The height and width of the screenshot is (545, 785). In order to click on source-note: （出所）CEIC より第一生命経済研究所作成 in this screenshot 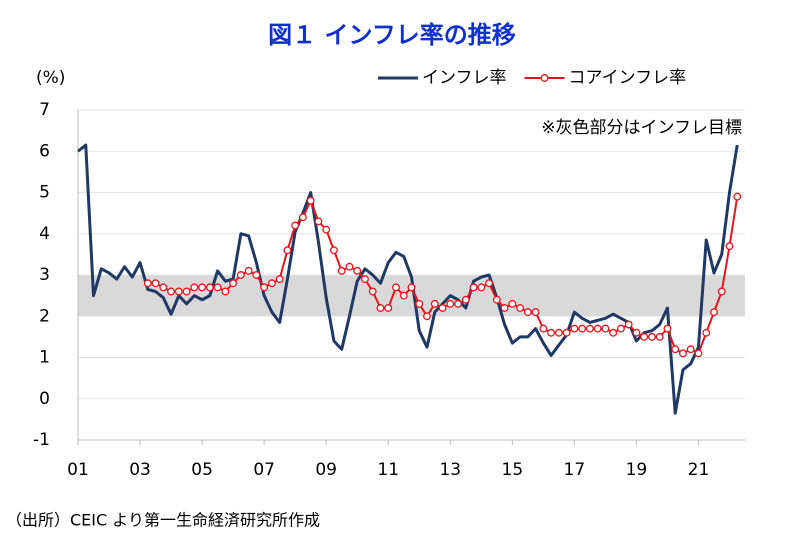, I will do `click(163, 520)`.